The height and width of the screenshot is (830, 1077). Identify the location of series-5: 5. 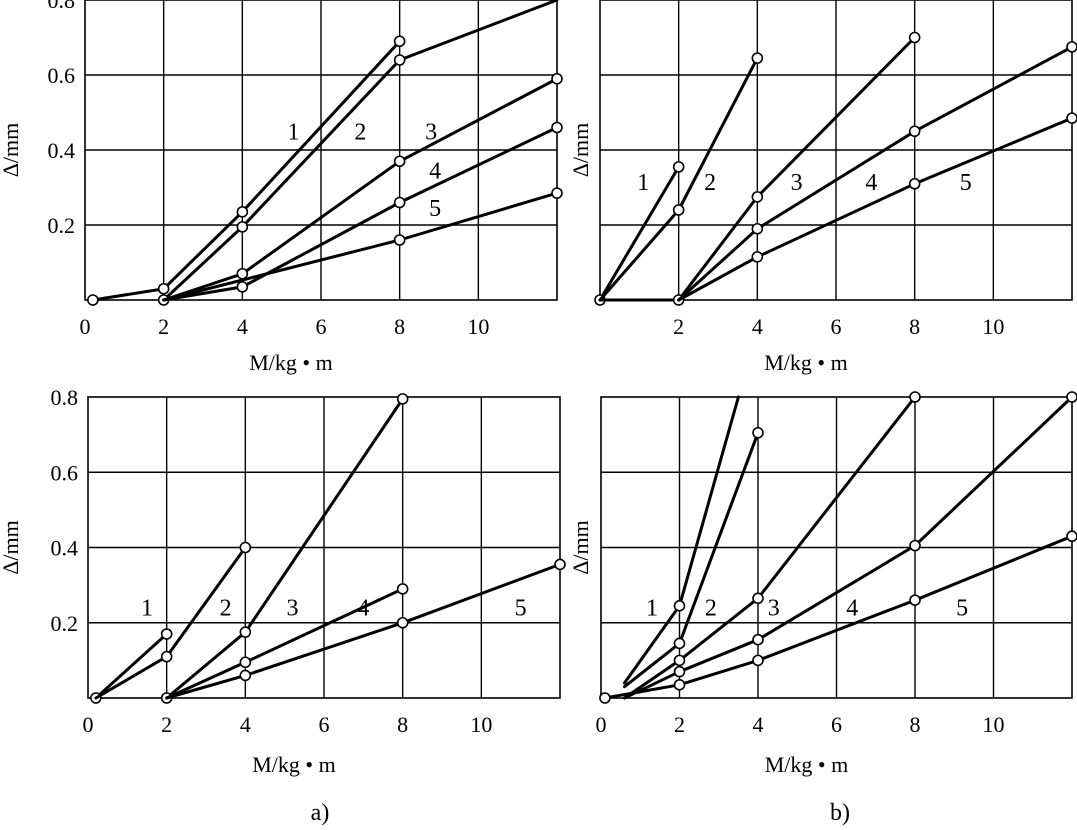
(877, 207).